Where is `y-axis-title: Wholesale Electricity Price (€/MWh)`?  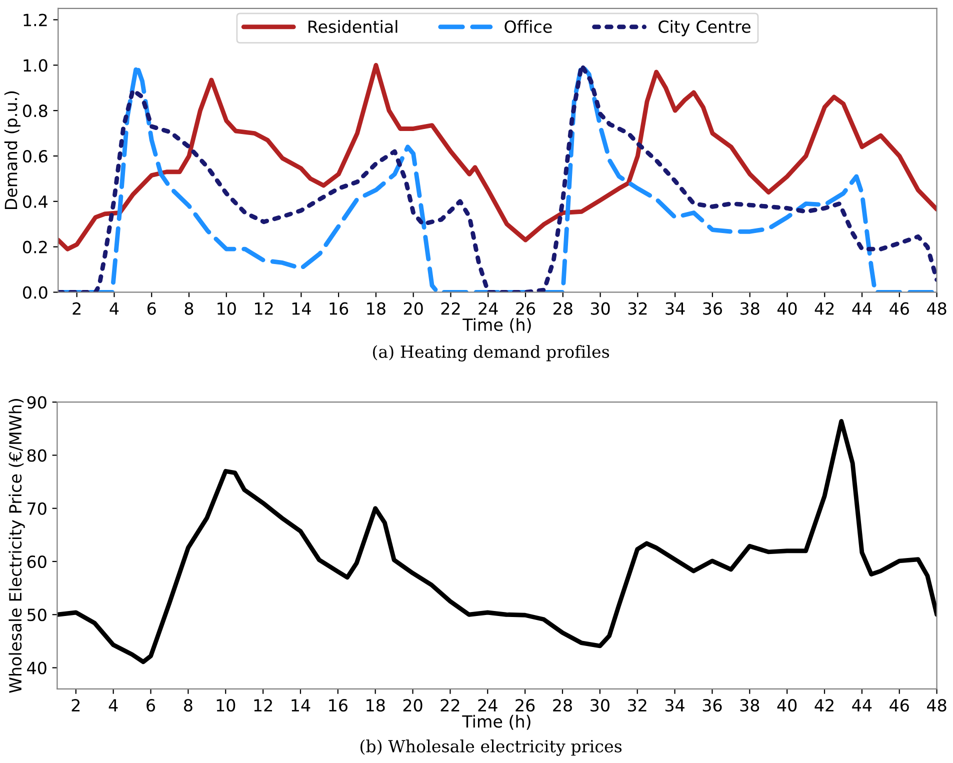
y-axis-title: Wholesale Electricity Price (€/MWh) is located at coordinates (16, 546).